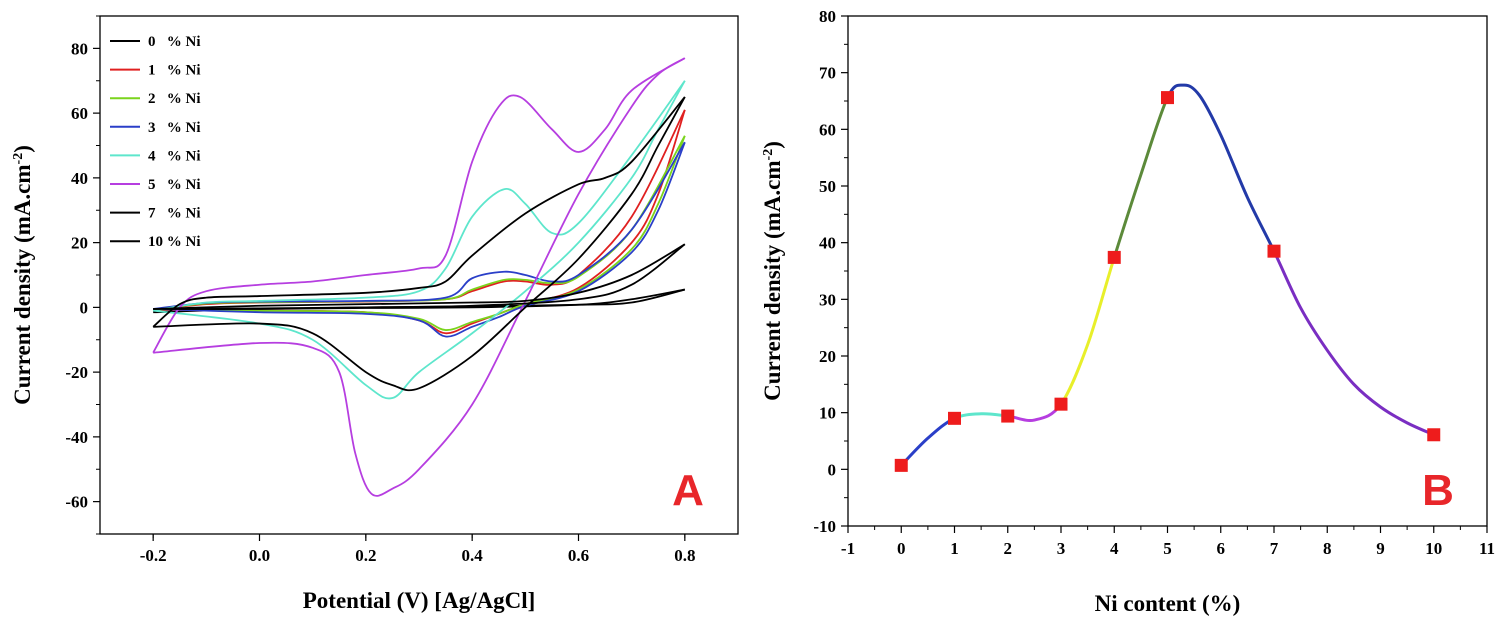 This screenshot has height=620, width=1500. What do you see at coordinates (954, 548) in the screenshot?
I see `chart-b-x-tick-label: 1` at bounding box center [954, 548].